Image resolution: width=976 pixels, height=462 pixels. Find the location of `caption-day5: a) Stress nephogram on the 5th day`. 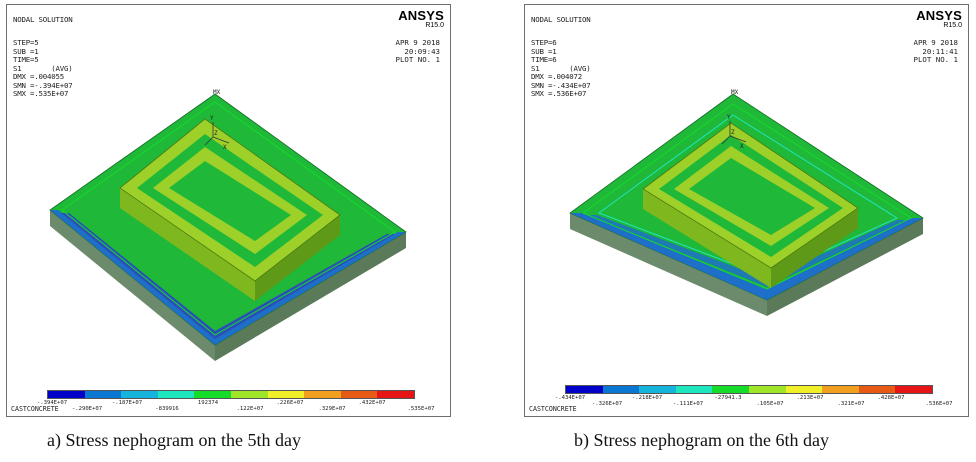

caption-day5: a) Stress nephogram on the 5th day is located at coordinates (174, 440).